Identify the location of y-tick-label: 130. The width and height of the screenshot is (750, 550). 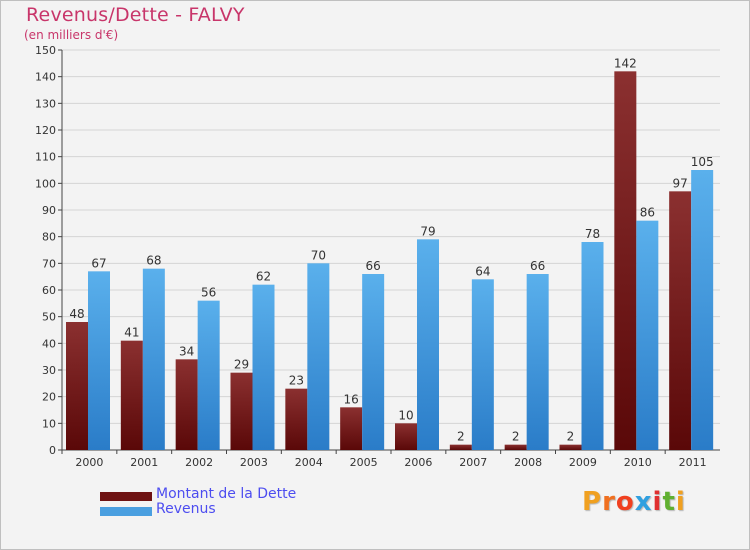
(45, 103).